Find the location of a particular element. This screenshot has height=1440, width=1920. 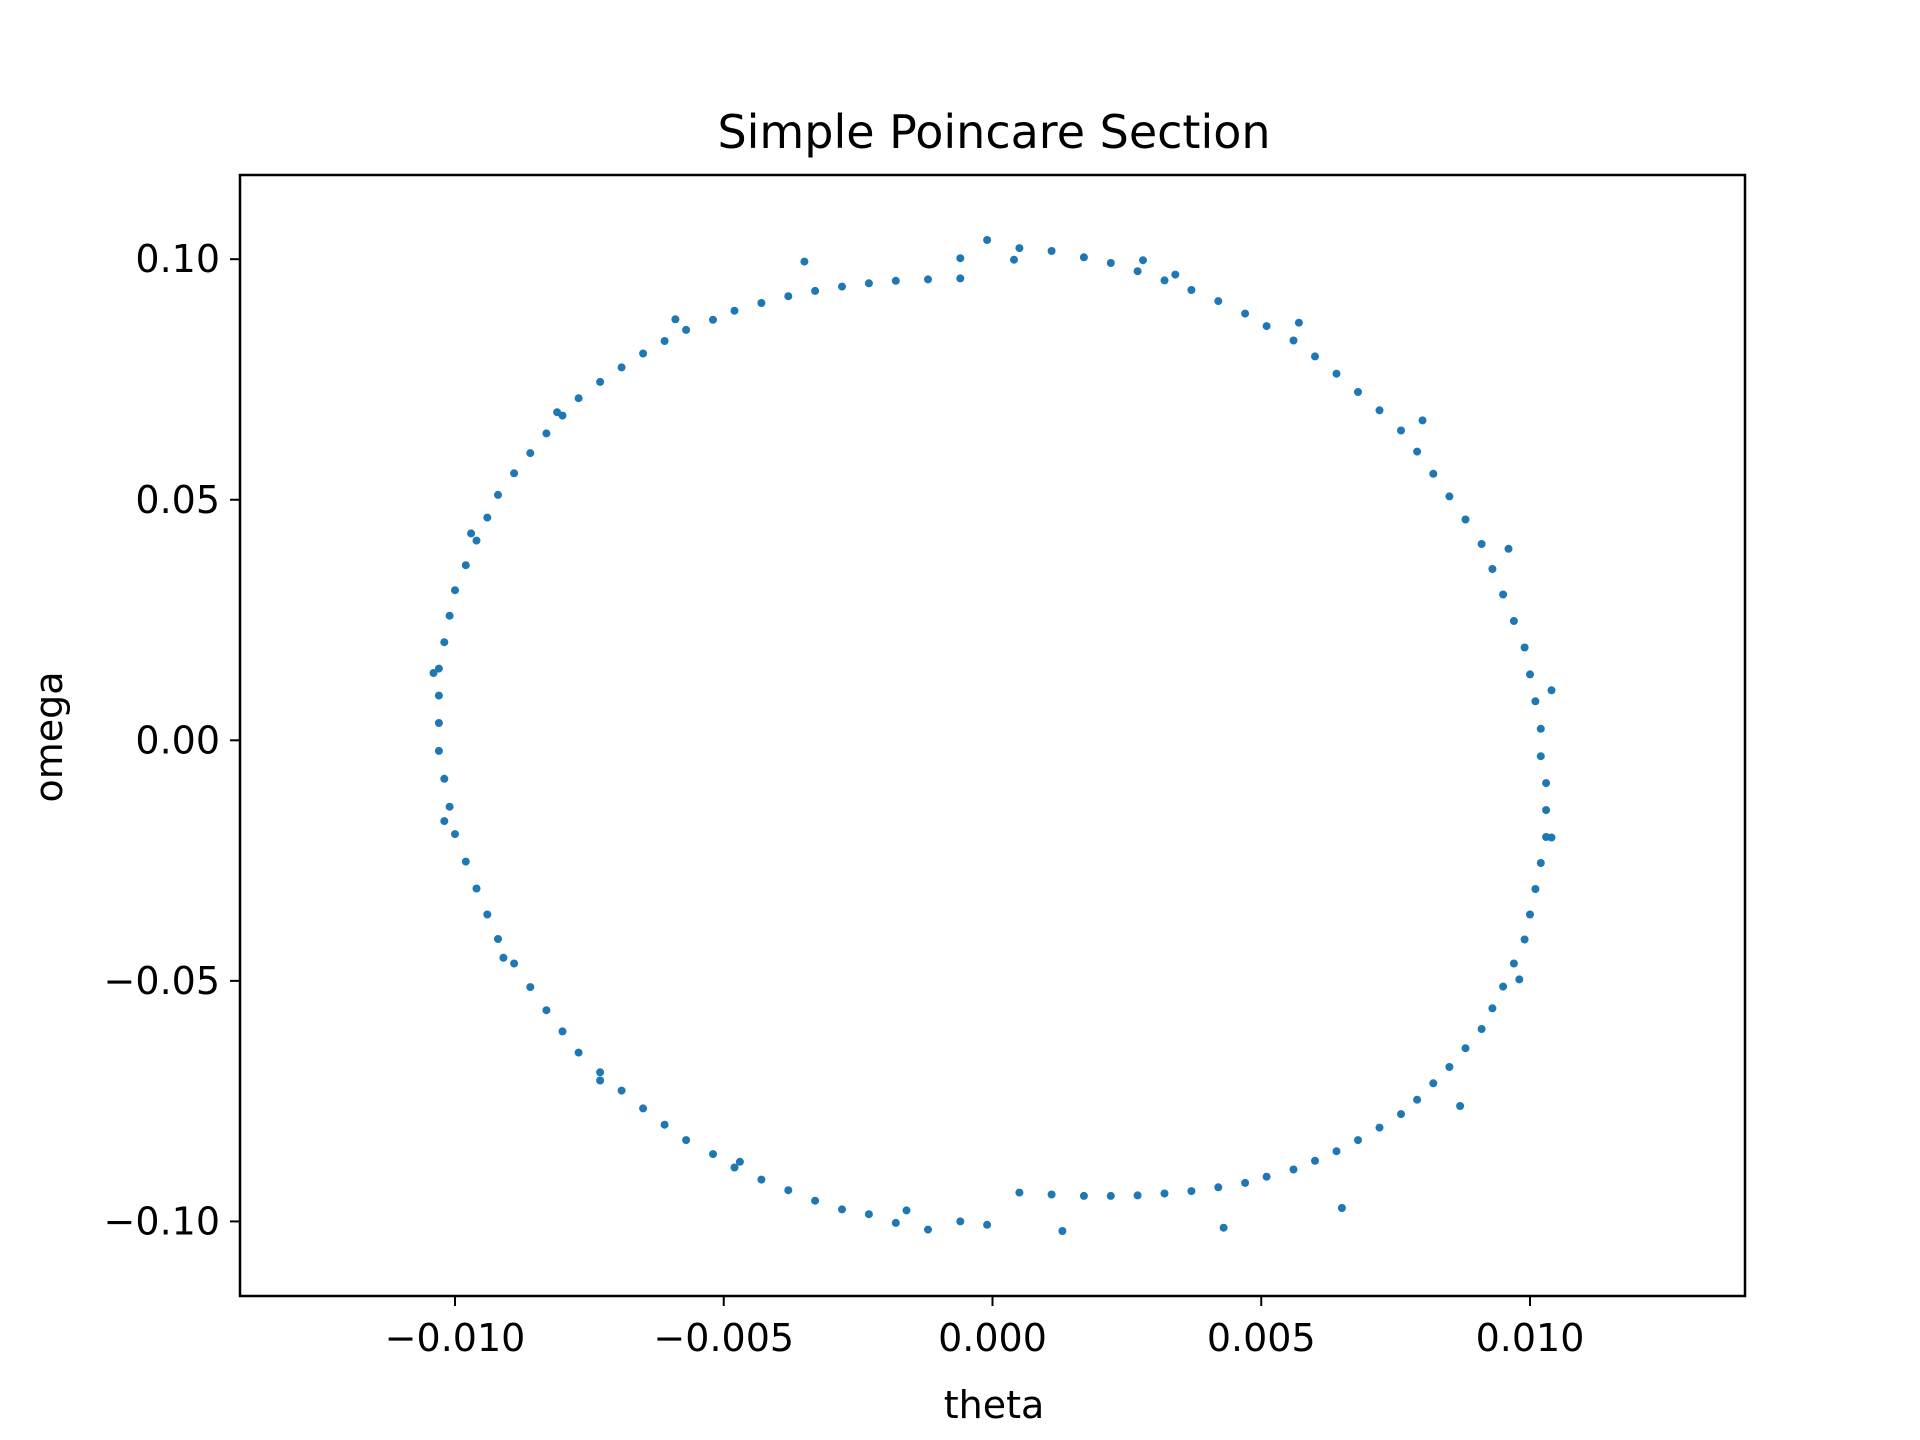

y-tick-label: −0.10 is located at coordinates (162, 1221).